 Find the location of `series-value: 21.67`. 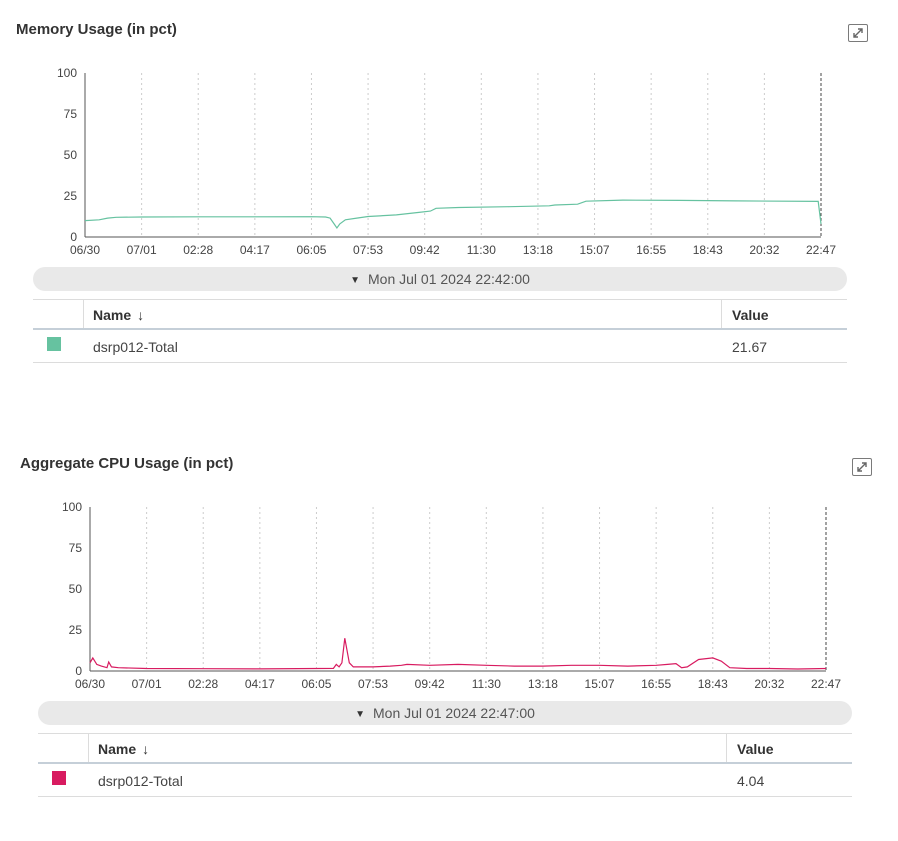

series-value: 21.67 is located at coordinates (750, 347).